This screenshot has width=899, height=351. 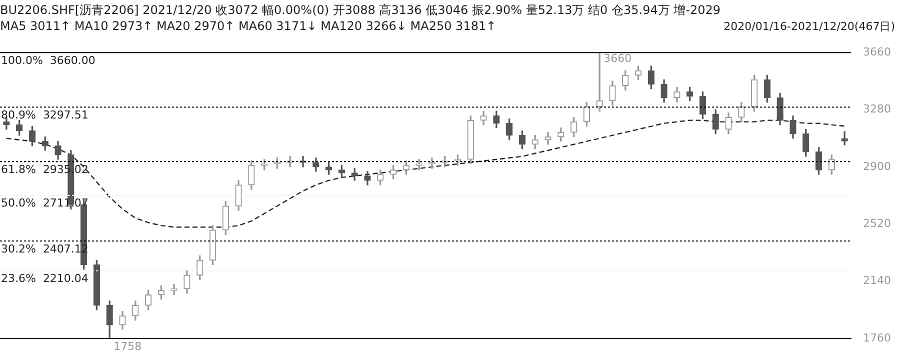 What do you see at coordinates (877, 166) in the screenshot?
I see `y-tick-label: 2900` at bounding box center [877, 166].